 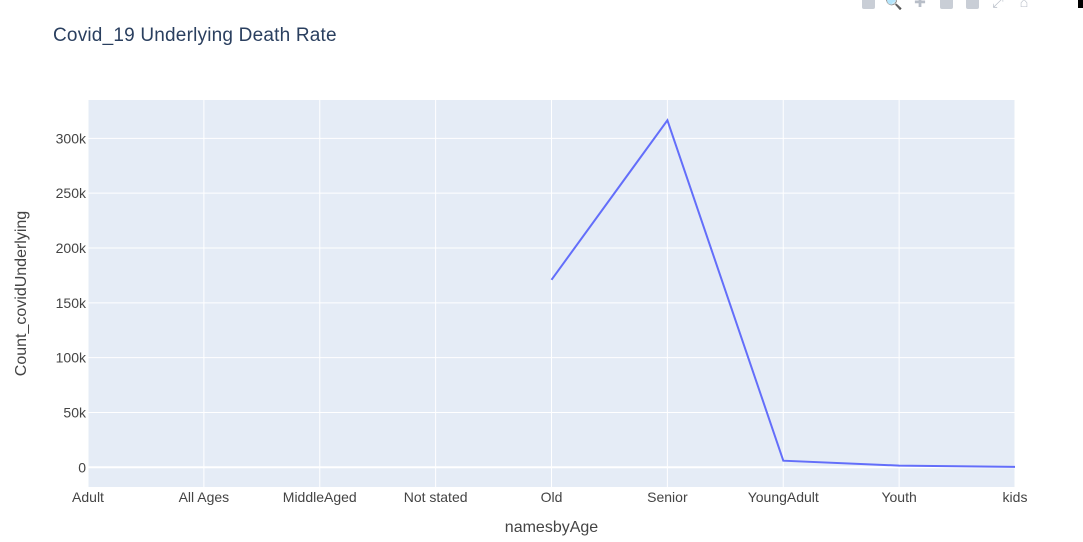 I want to click on modebar: 🔍 ✚ ⤢ ⌂, so click(x=946, y=5).